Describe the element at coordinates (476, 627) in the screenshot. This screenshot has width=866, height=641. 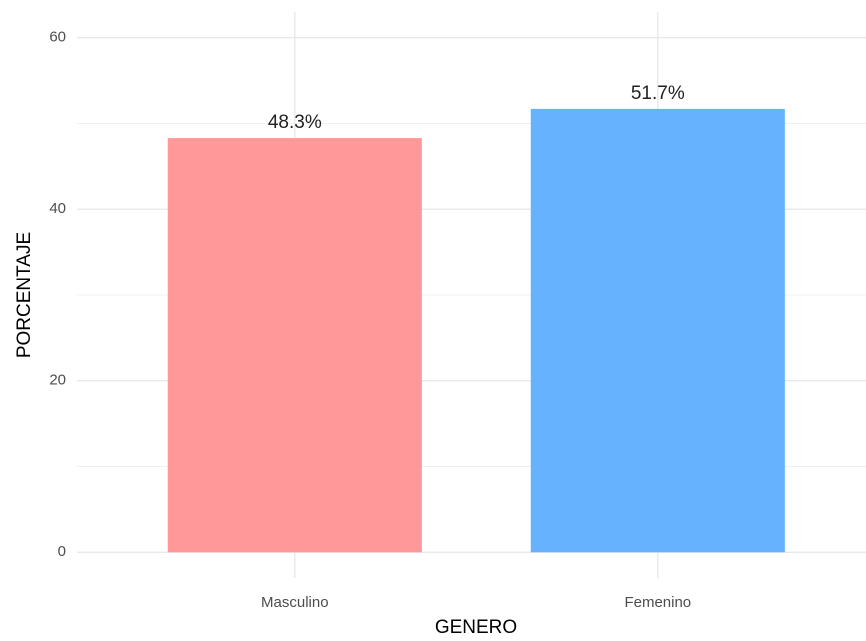
I see `x-axis-title: GENERO` at that location.